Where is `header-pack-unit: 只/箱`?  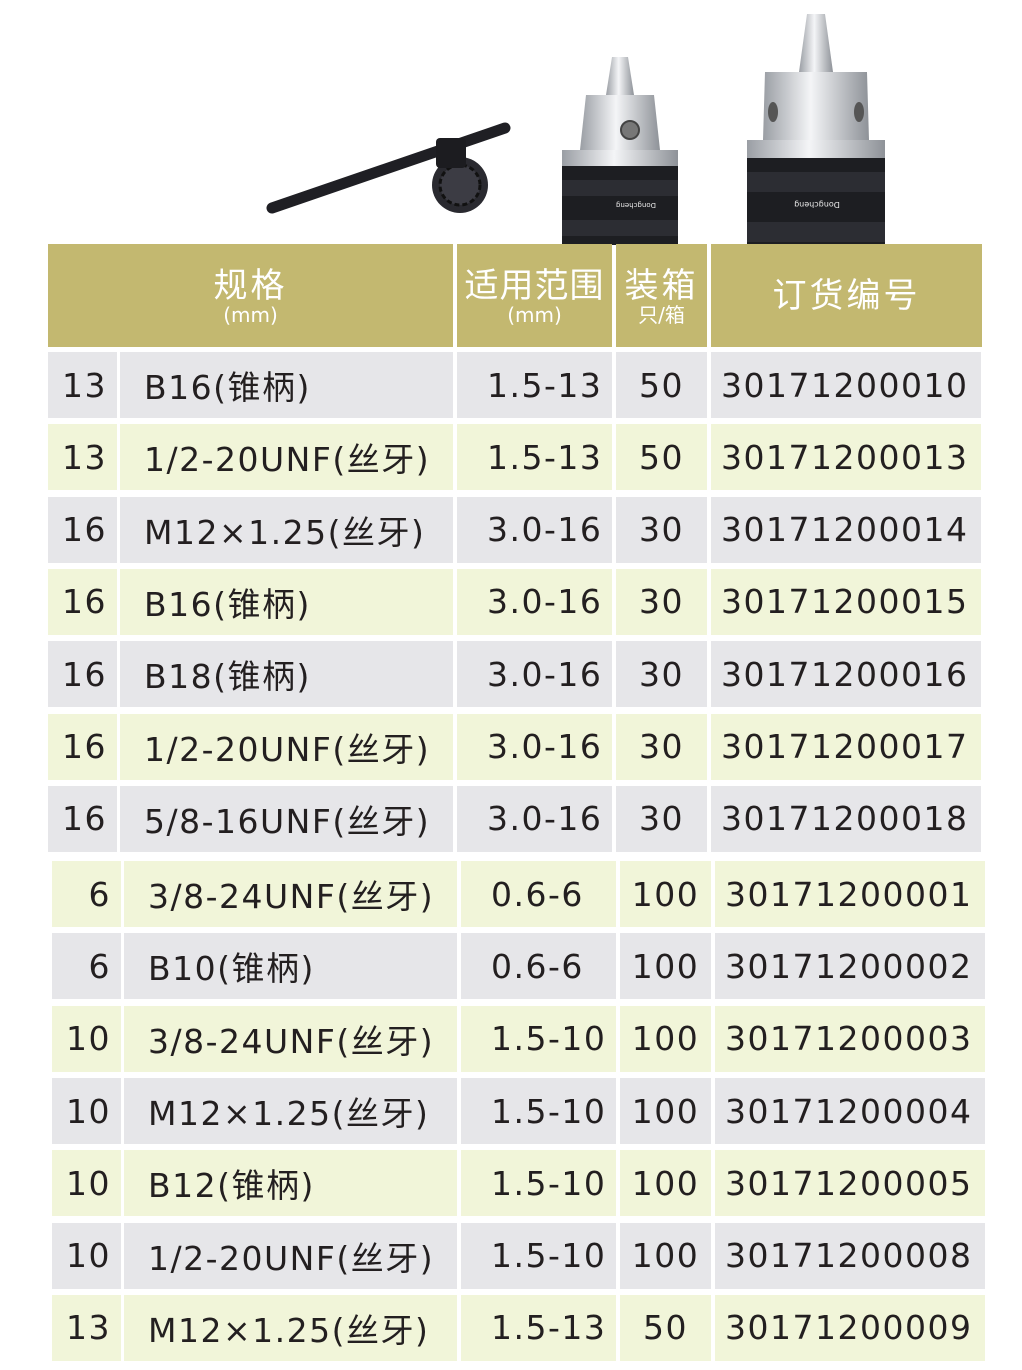
header-pack-unit: 只/箱 is located at coordinates (661, 314).